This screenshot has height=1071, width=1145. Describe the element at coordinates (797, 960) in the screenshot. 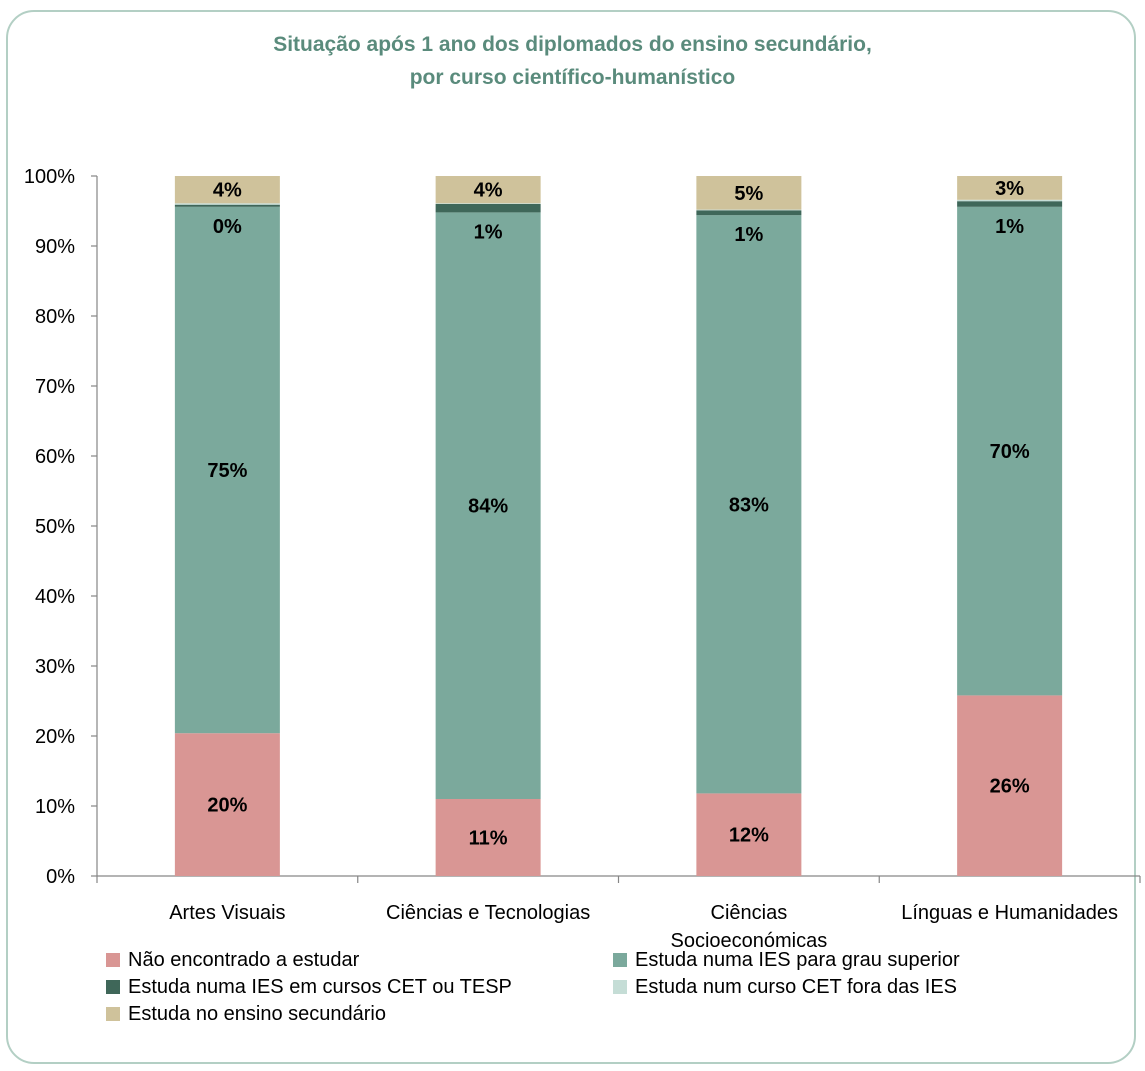

I see `legend-label: Estuda numa IES para grau superior` at that location.